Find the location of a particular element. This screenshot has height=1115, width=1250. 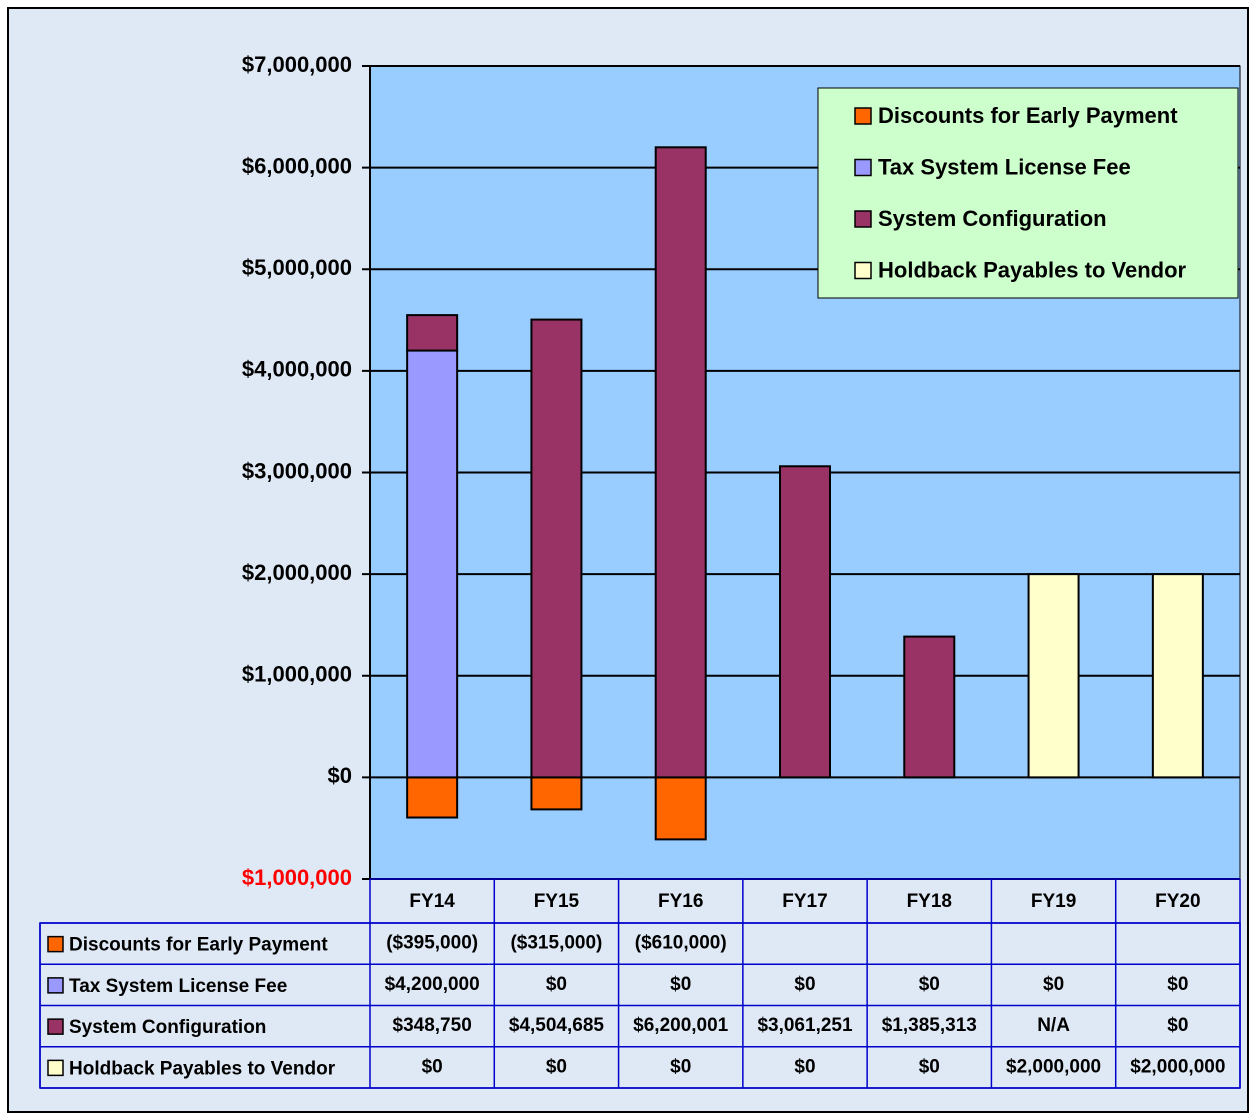

data-label: $3,061,251 is located at coordinates (805, 1025).